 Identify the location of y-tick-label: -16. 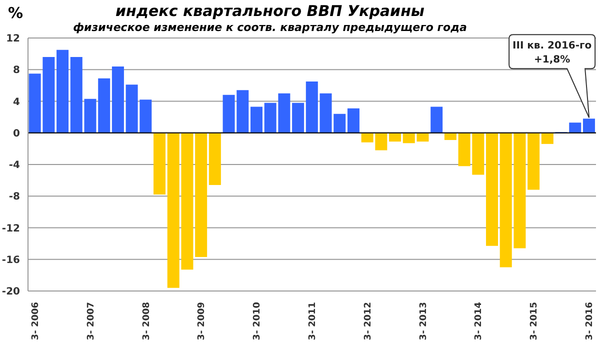
(11, 260).